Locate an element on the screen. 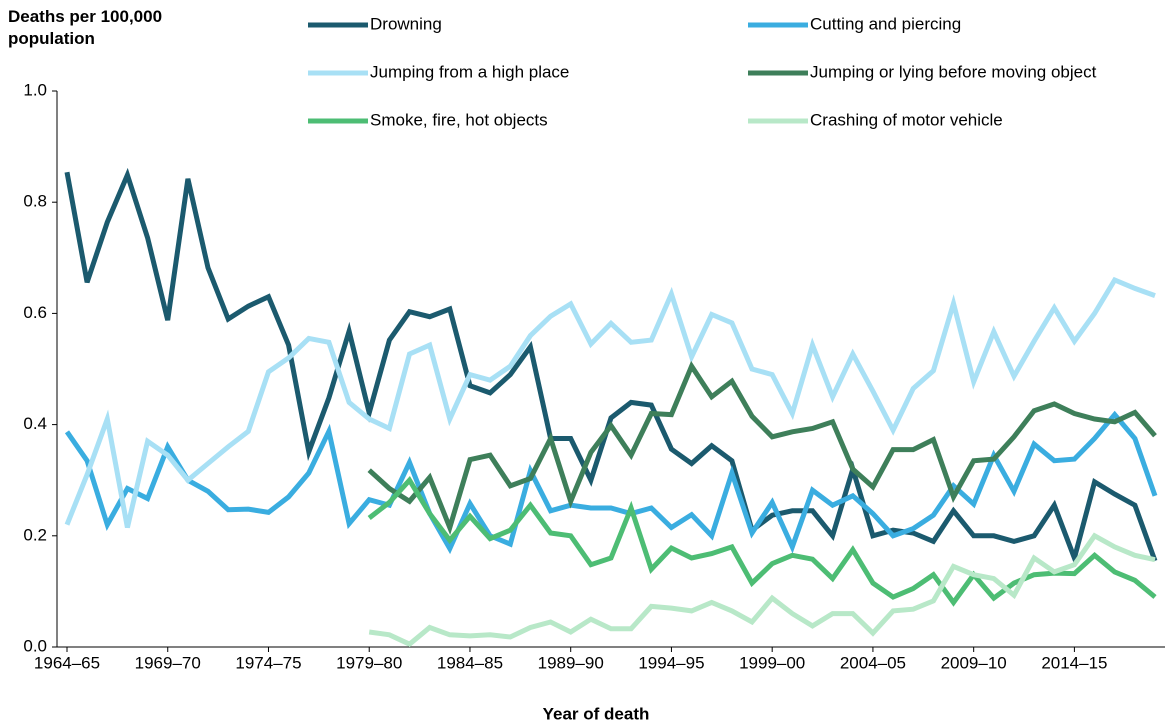 This screenshot has width=1169, height=727. x-tick-label: 2014–15 is located at coordinates (1074, 662).